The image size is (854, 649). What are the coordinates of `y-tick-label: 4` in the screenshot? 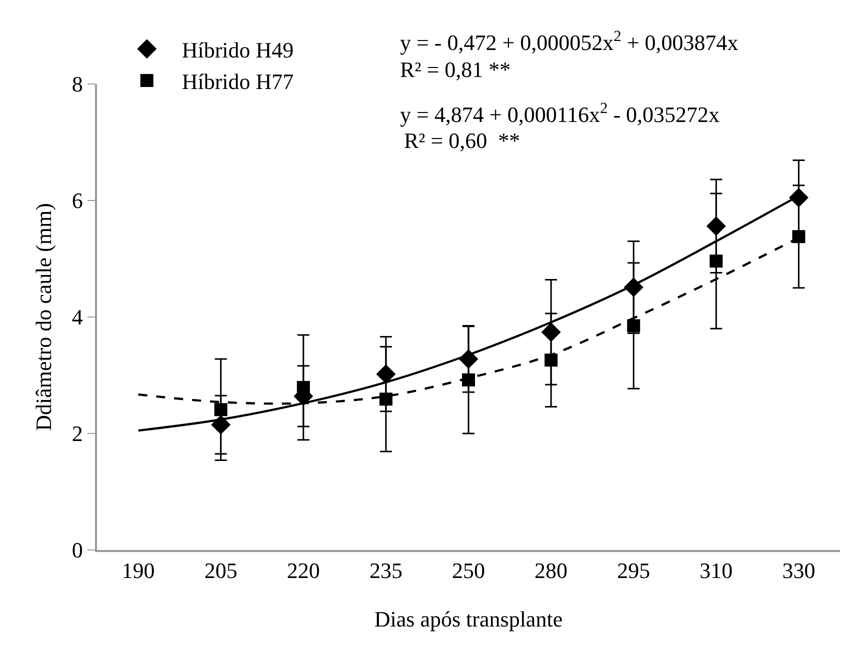 It's located at (77, 317).